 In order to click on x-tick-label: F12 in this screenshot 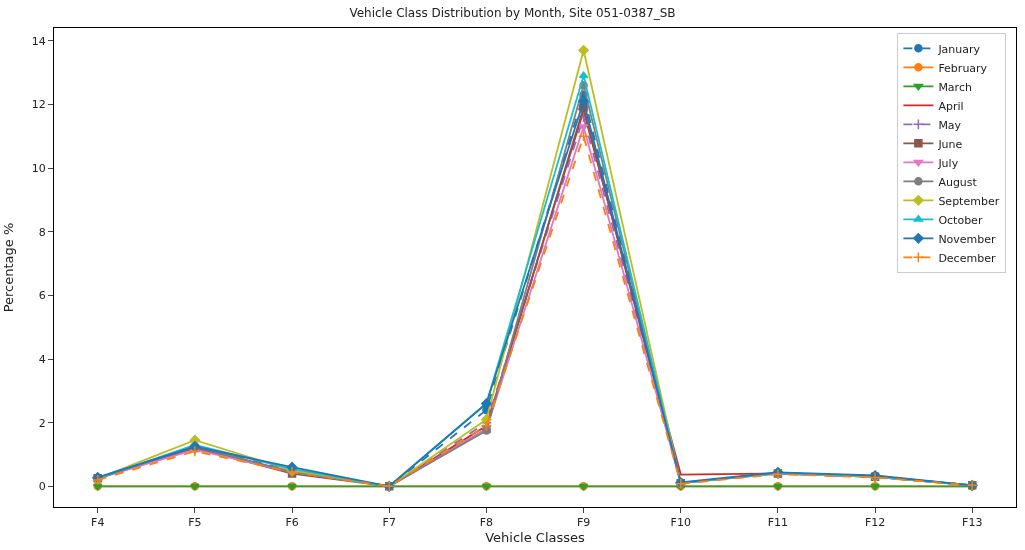, I will do `click(875, 523)`.